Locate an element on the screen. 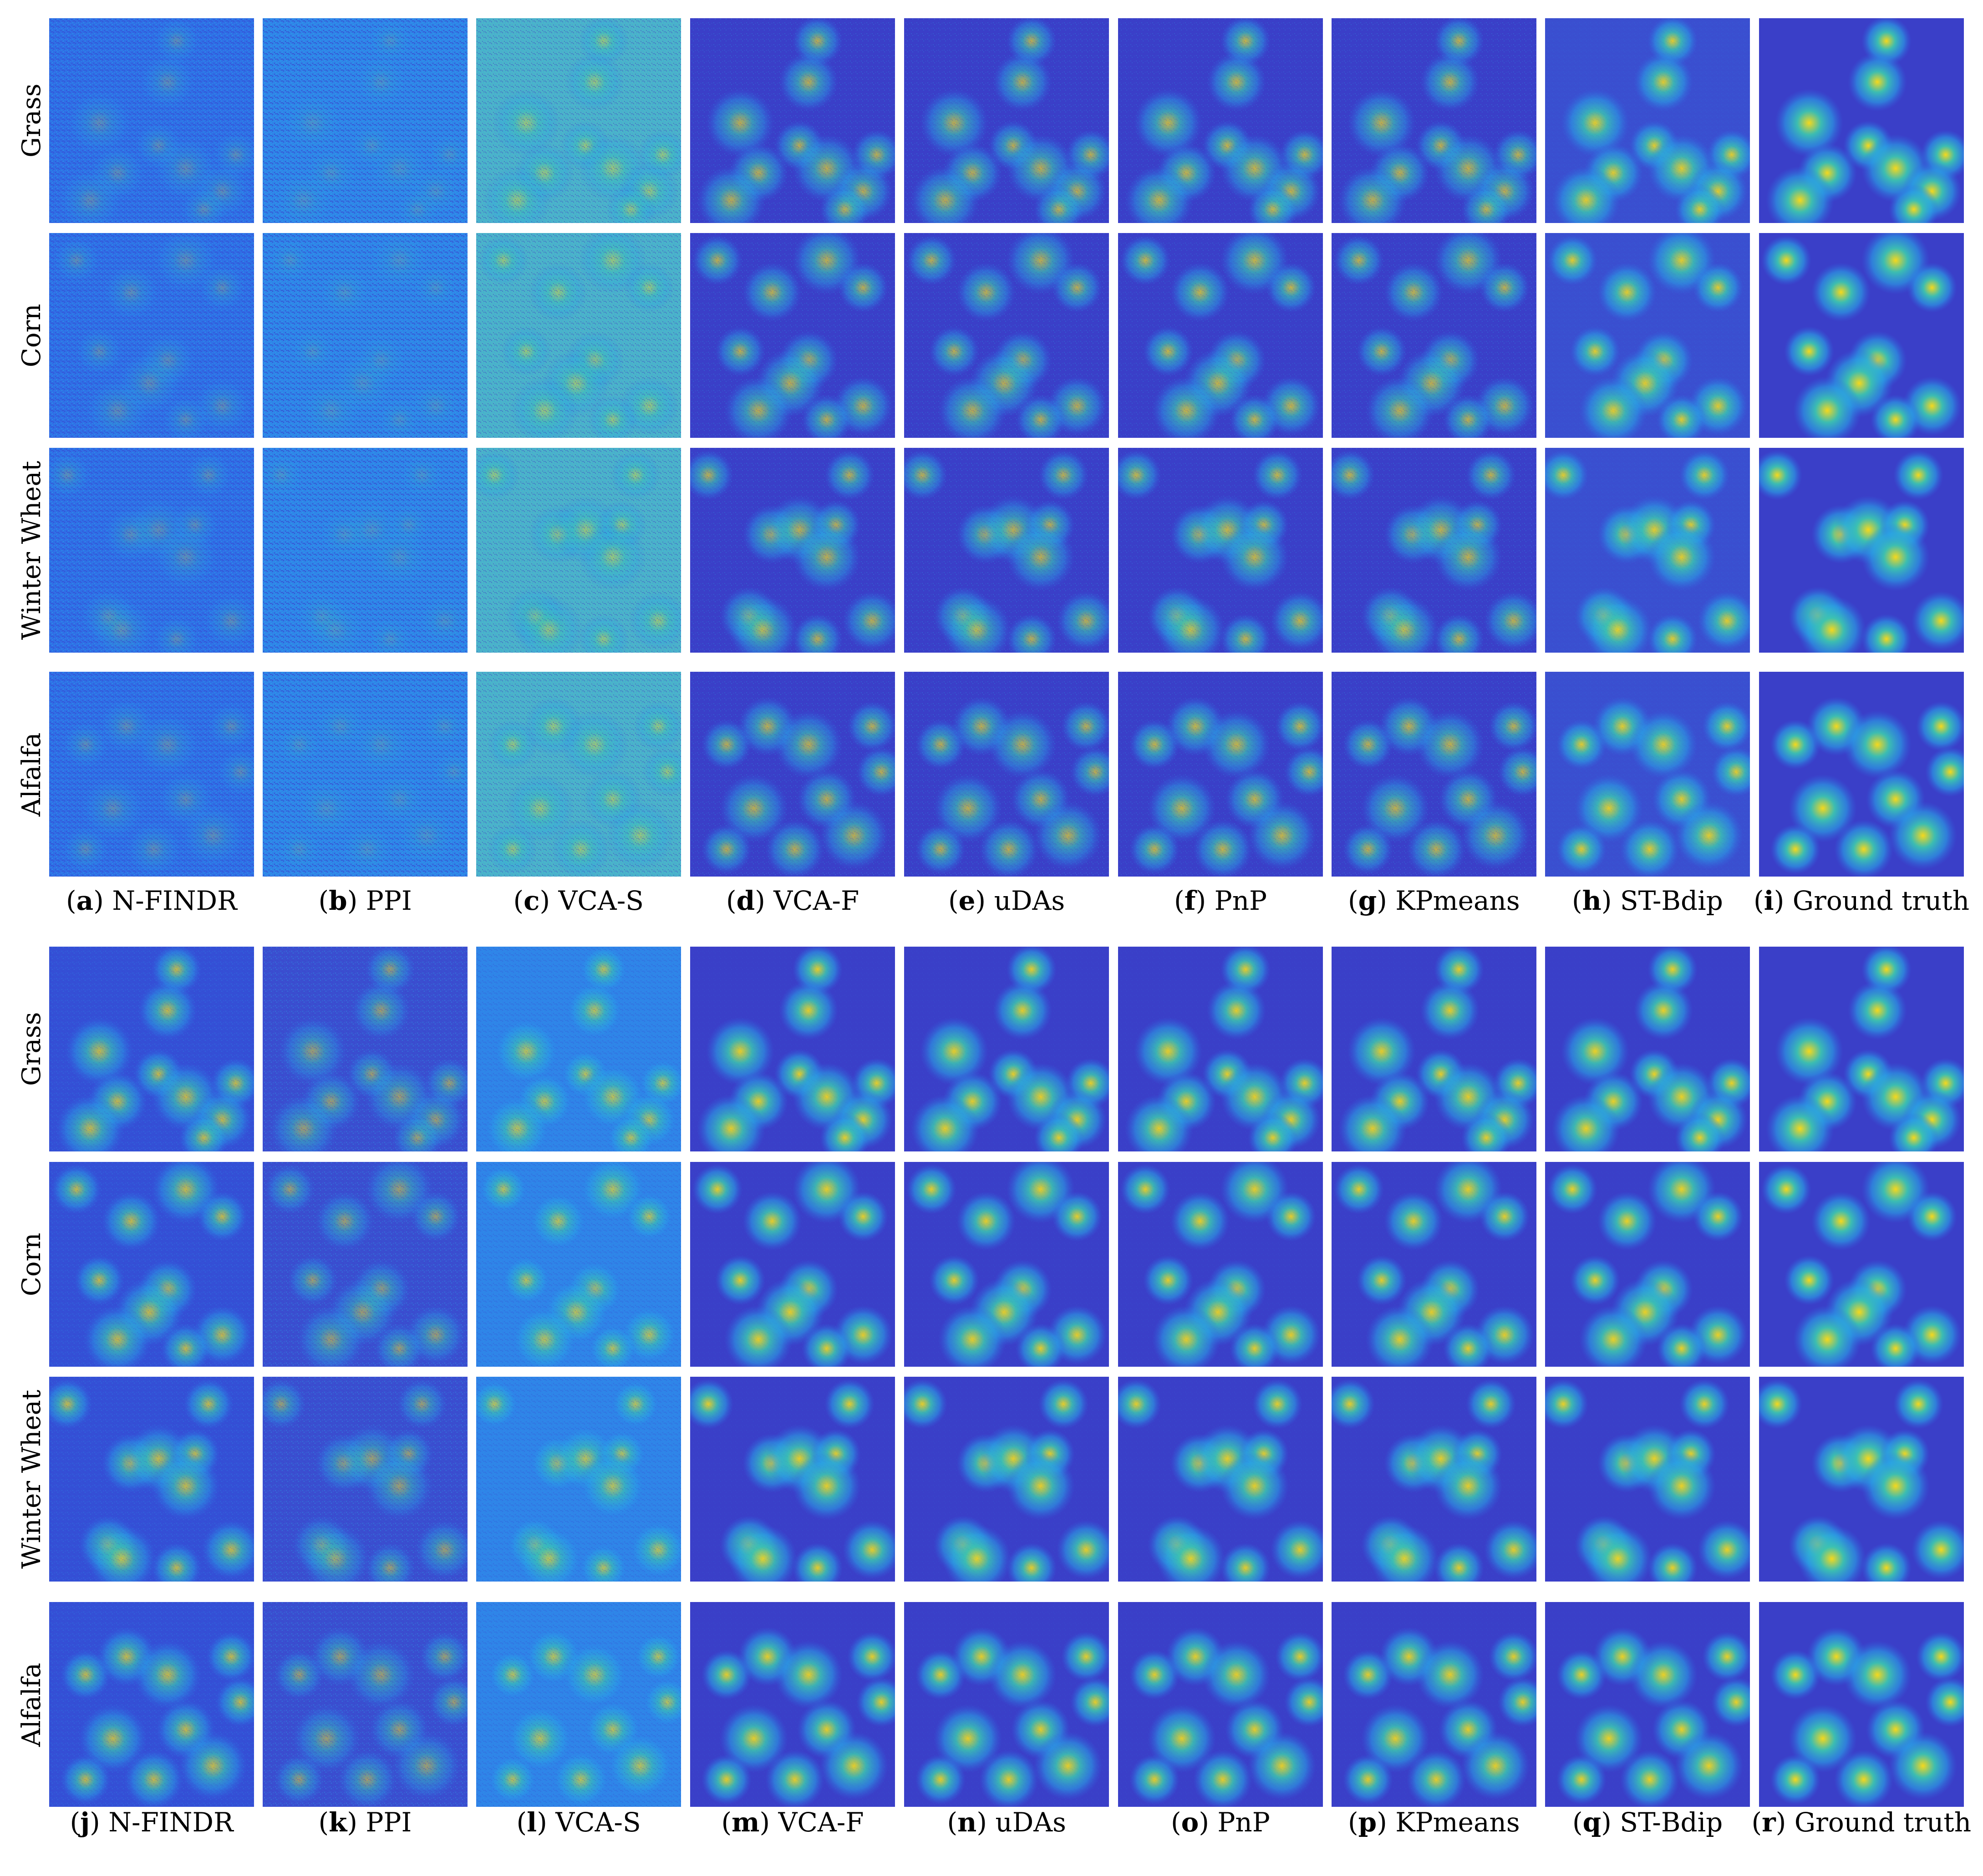 The image size is (1983, 1876). row-label: Alfalfa is located at coordinates (32, 1705).